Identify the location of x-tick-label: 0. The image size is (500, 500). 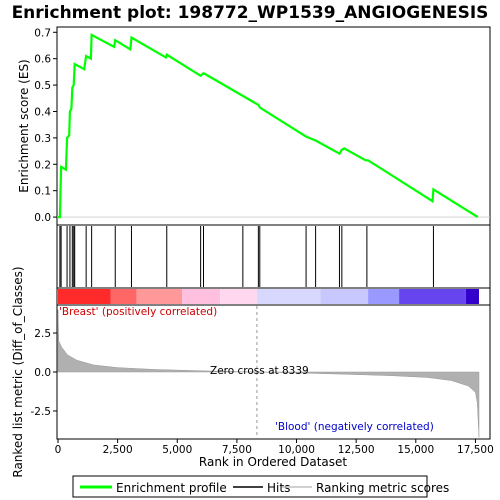
(58, 450).